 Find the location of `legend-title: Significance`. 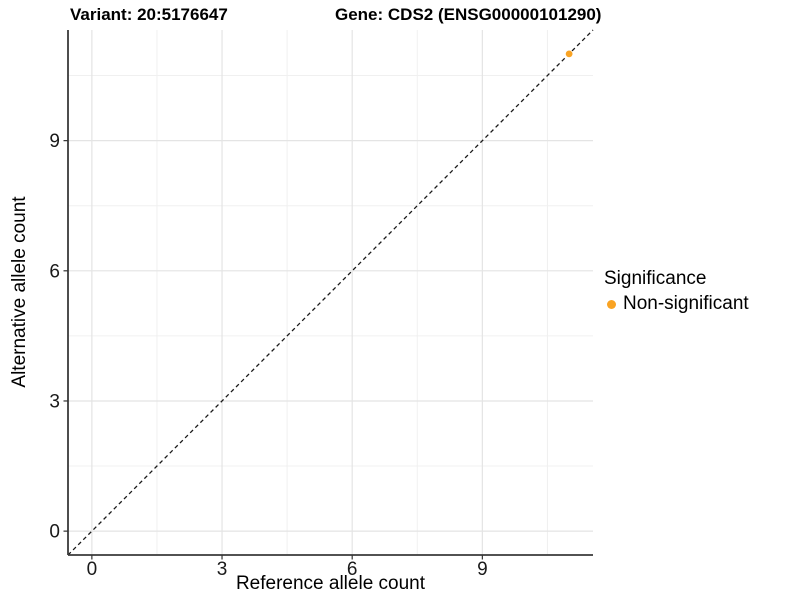

legend-title: Significance is located at coordinates (655, 278).